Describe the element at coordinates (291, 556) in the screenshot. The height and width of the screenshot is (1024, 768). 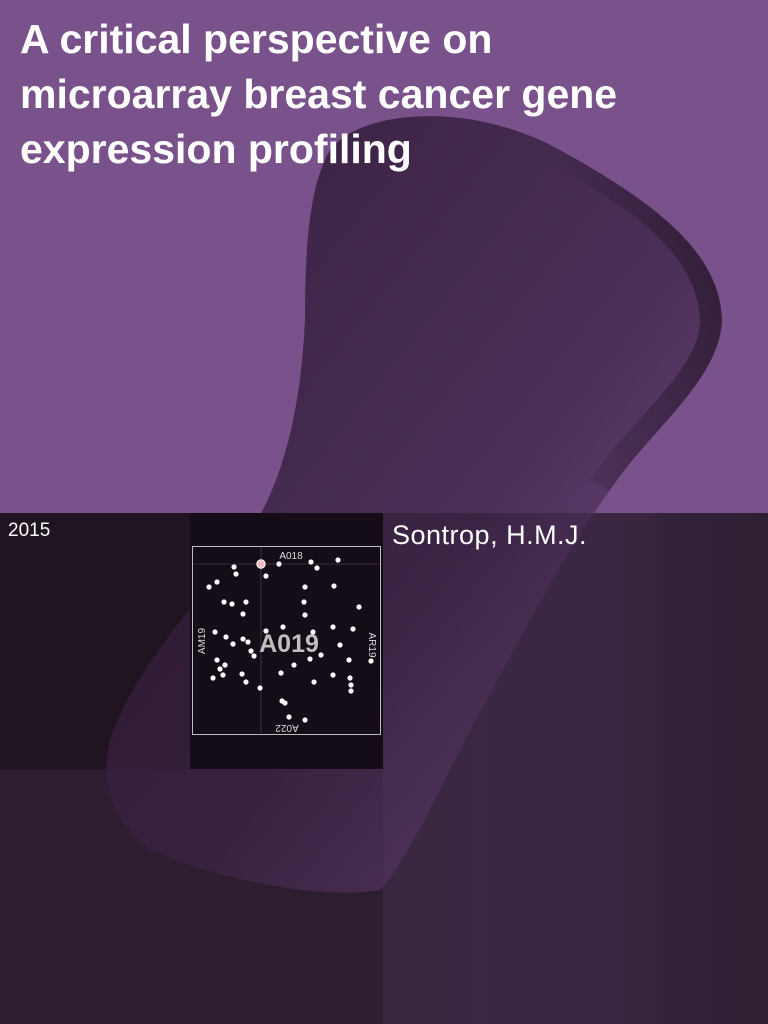
I see `plate-label-top: A018` at that location.